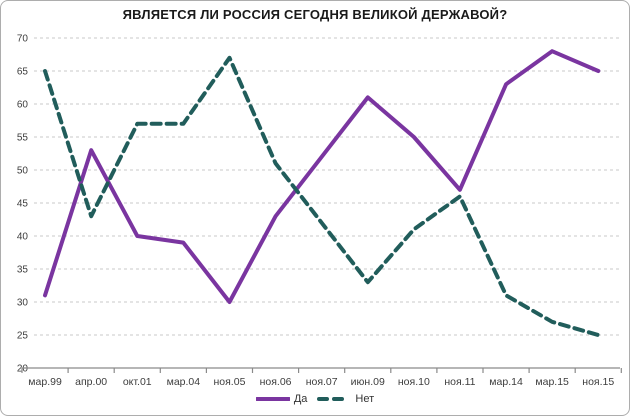  What do you see at coordinates (300, 399) in the screenshot?
I see `legend-label-yes: Да` at bounding box center [300, 399].